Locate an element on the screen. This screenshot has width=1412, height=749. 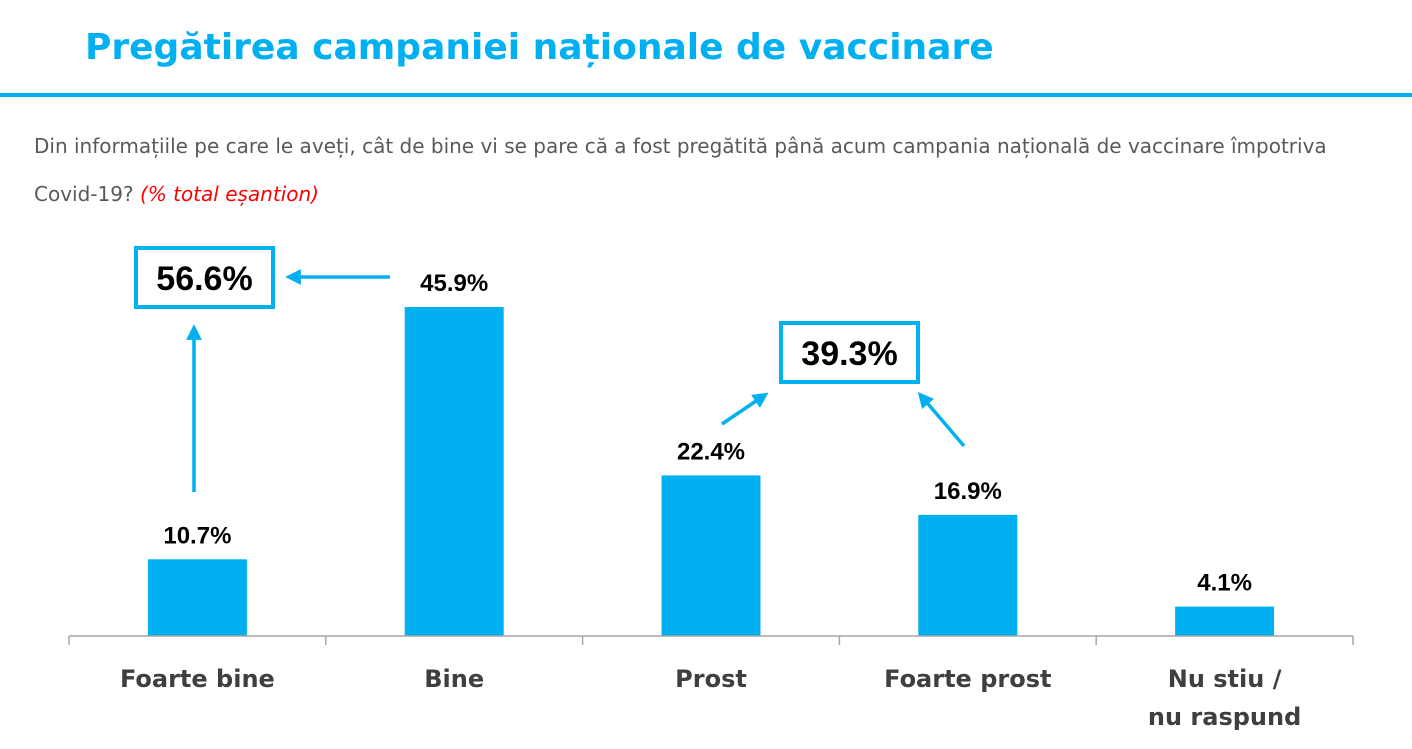
total-callout-value-1: 56.6% is located at coordinates (204, 279).